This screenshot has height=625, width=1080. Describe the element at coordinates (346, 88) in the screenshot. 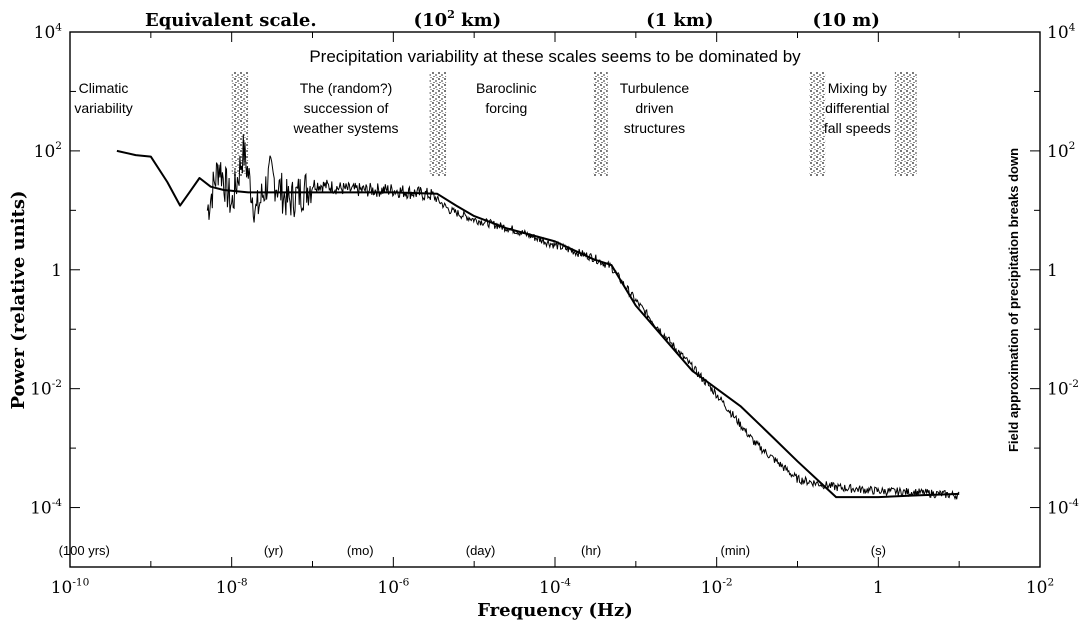

I see `regime-label: The (random?)` at that location.